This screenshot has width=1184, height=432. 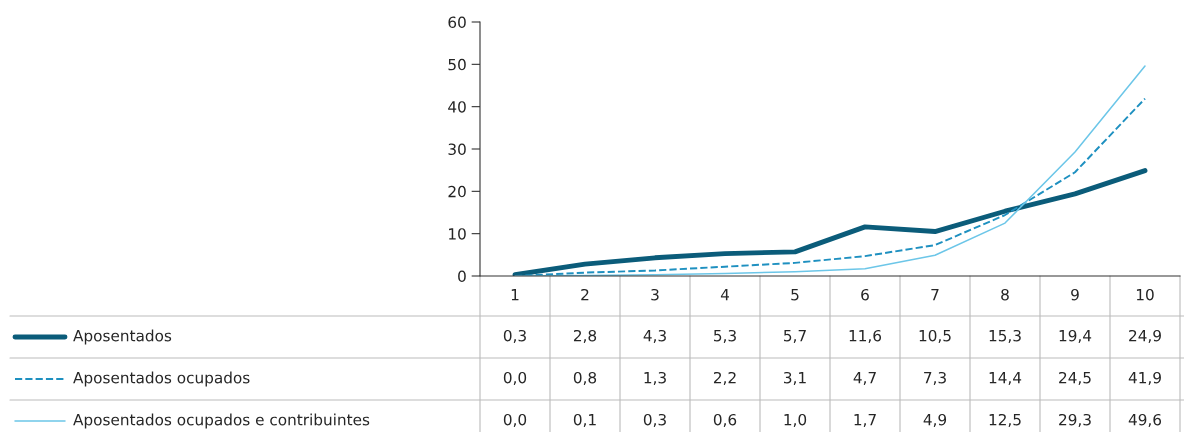 What do you see at coordinates (1145, 420) in the screenshot?
I see `data-label: 49,6` at bounding box center [1145, 420].